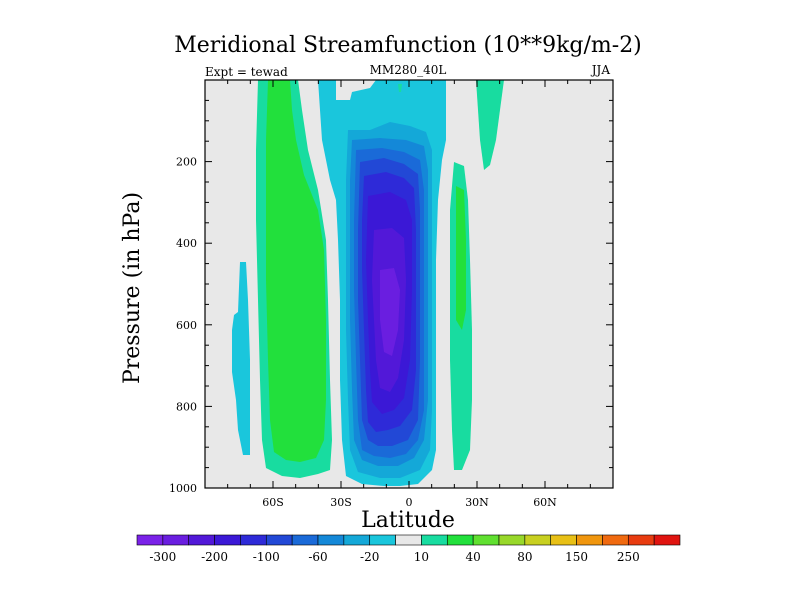 Image resolution: width=800 pixels, height=600 pixels. I want to click on colorbar-label: -300, so click(162, 557).